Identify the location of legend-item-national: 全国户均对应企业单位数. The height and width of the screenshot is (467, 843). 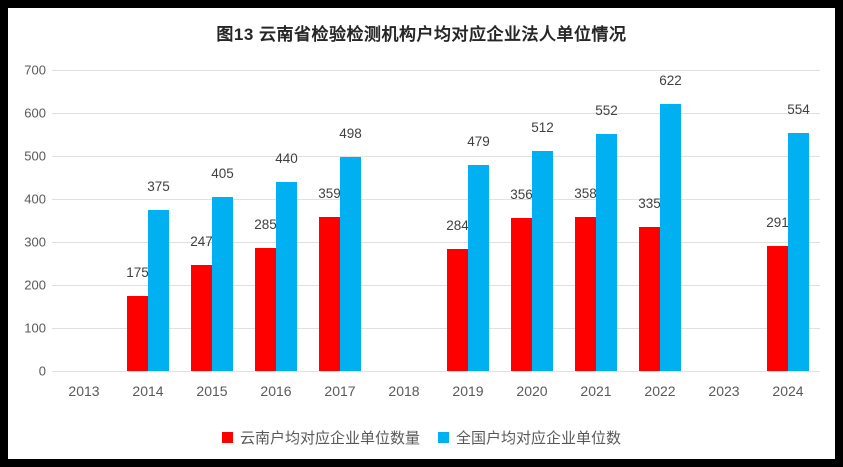
(529, 437).